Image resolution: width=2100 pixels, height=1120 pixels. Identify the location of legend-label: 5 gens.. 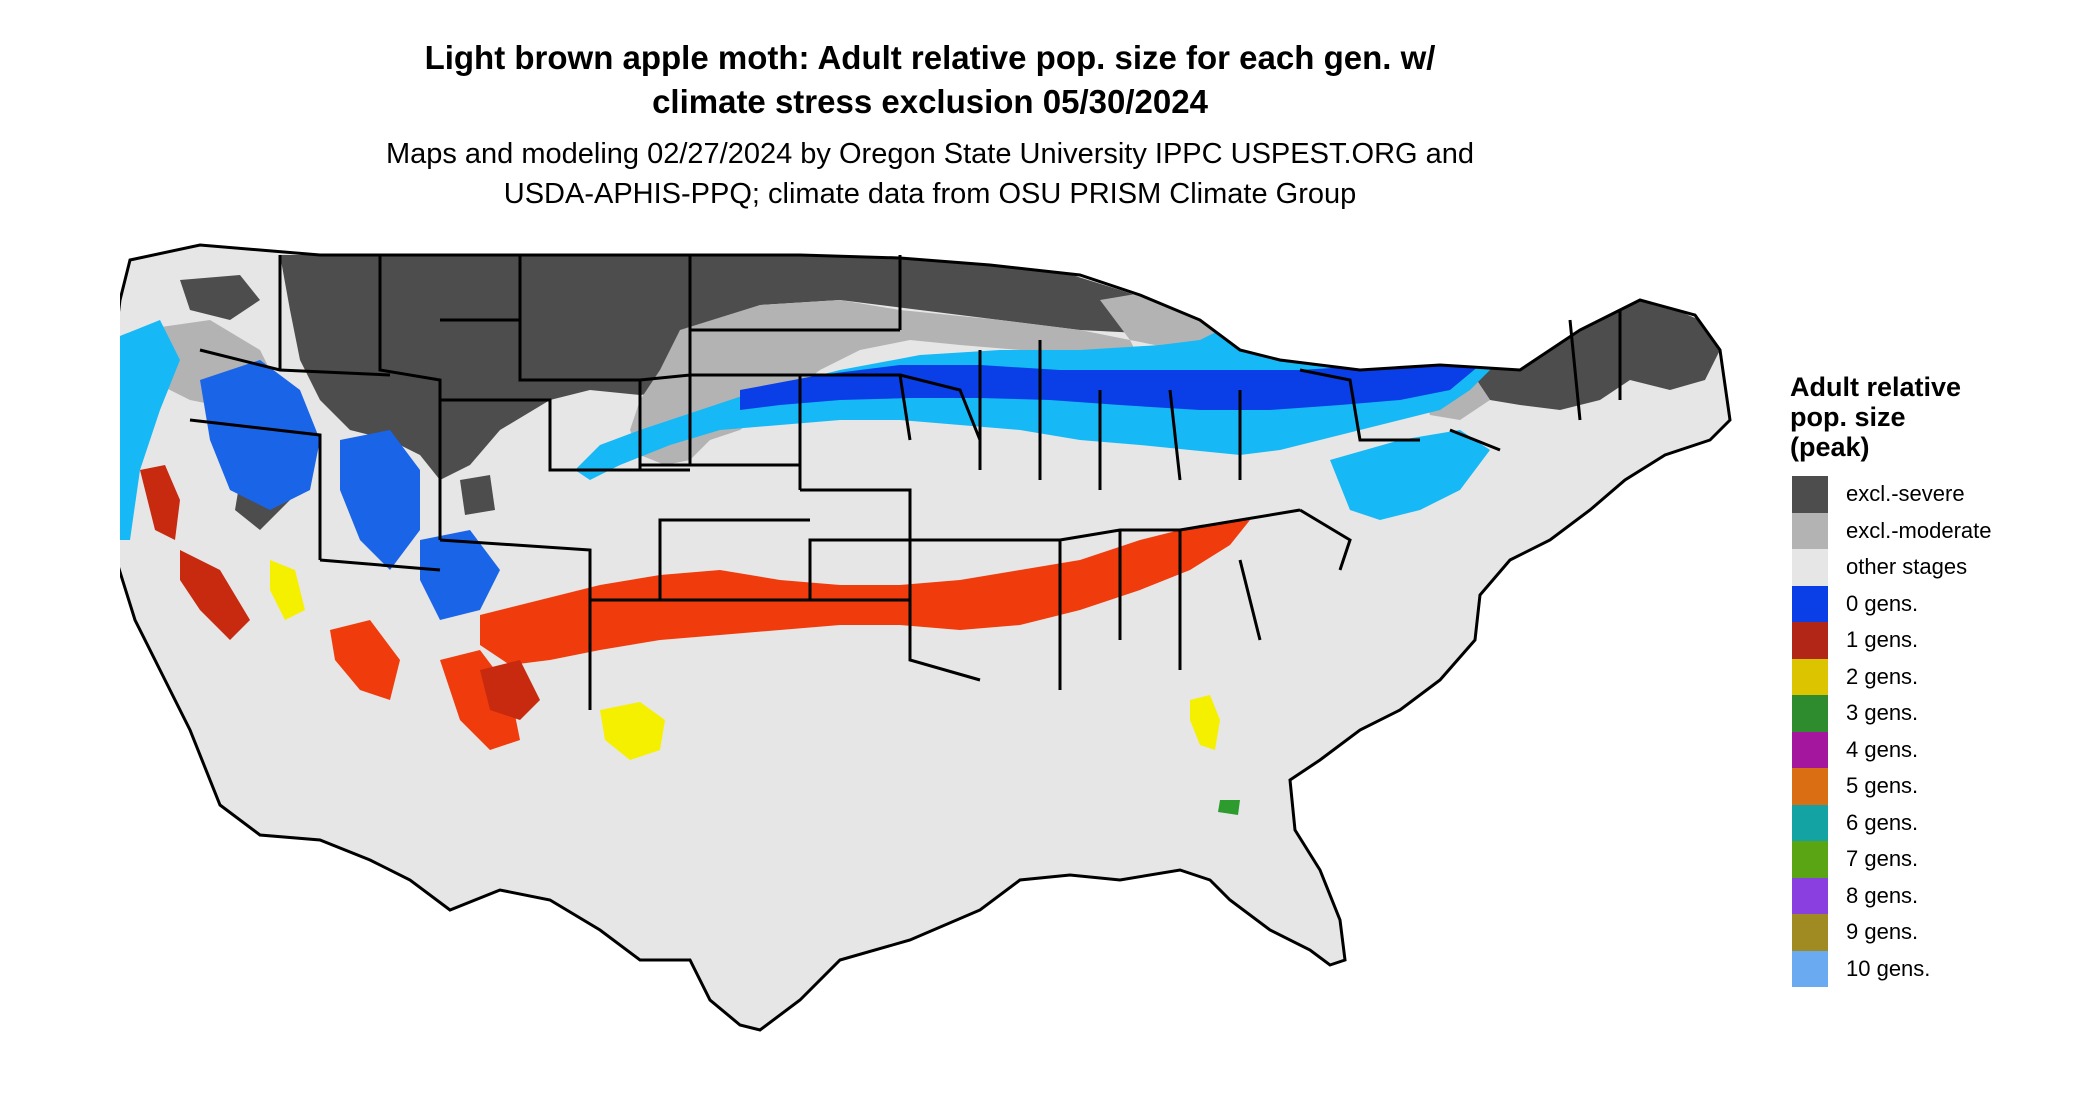
(1882, 786).